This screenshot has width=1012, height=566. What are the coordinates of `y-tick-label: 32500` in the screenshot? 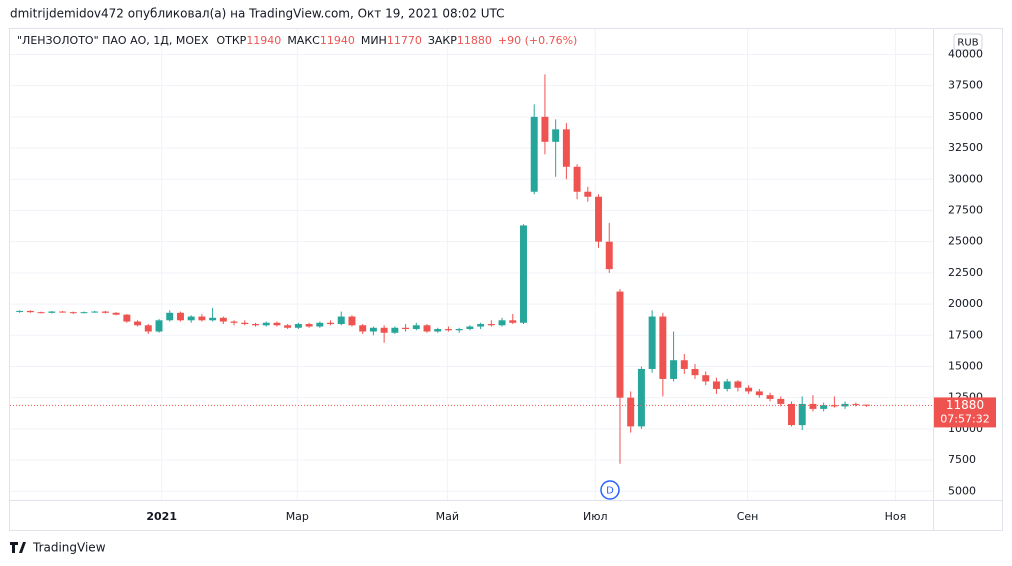 It's located at (965, 147).